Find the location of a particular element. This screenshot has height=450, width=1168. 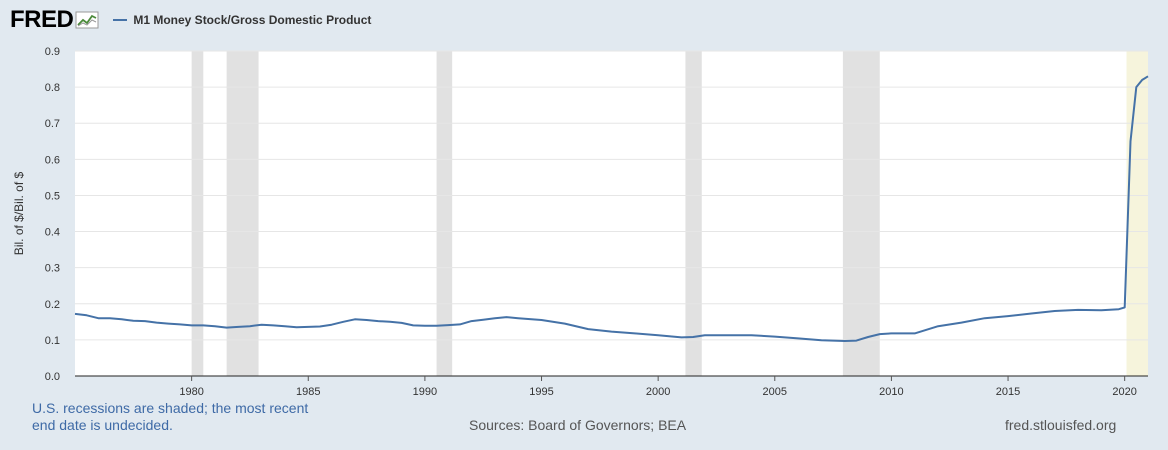

y-tick-label-0.9: 0.9 is located at coordinates (52, 52).